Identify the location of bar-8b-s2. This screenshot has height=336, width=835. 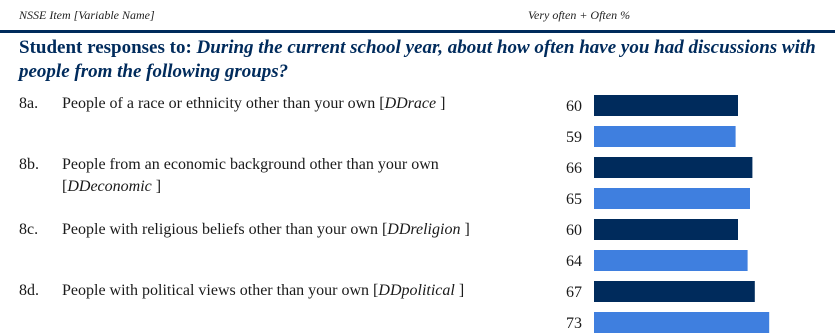
(672, 198).